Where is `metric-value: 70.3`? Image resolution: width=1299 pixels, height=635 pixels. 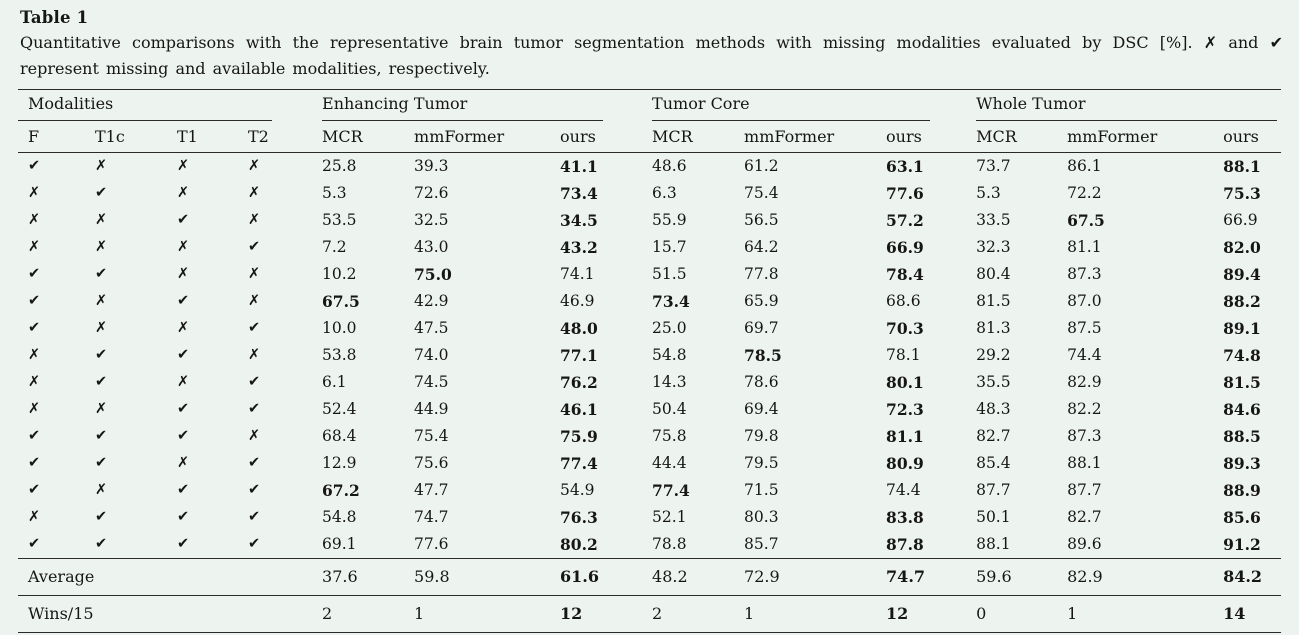 metric-value: 70.3 is located at coordinates (905, 328).